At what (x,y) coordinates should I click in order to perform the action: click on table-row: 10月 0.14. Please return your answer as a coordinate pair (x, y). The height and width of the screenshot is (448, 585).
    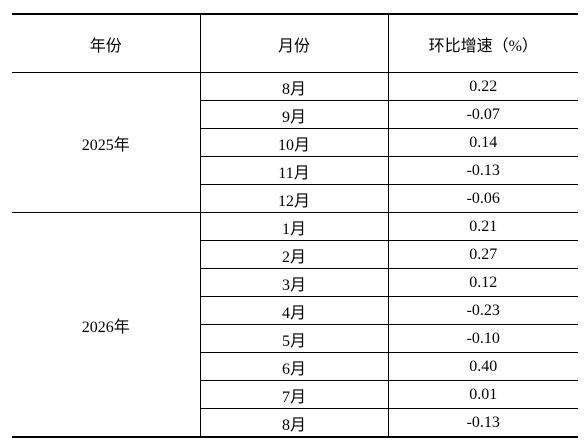
    Looking at the image, I should click on (295, 142).